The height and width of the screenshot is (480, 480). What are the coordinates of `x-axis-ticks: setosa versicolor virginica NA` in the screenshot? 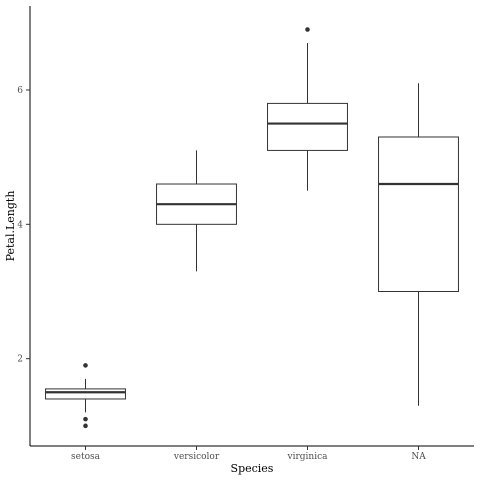 It's located at (248, 454).